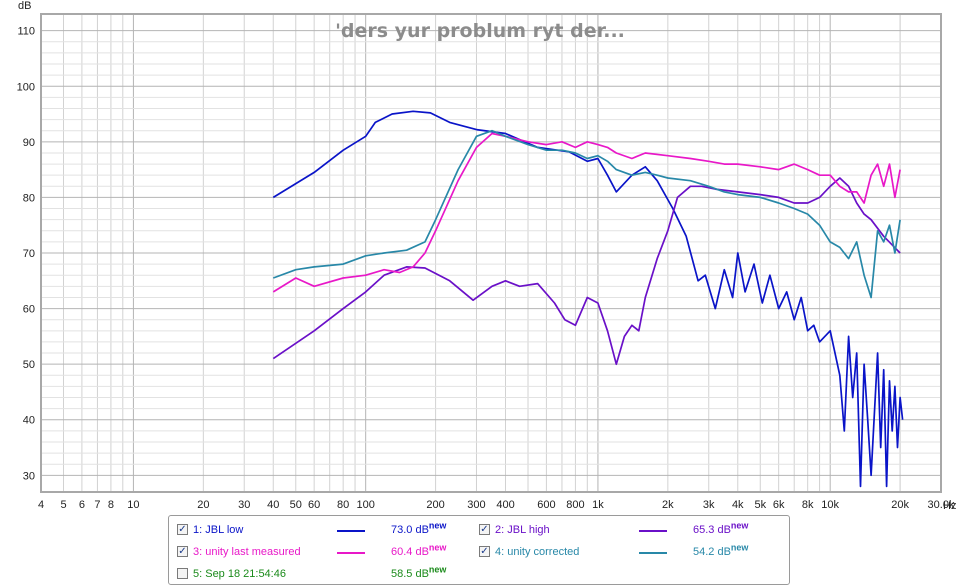 The width and height of the screenshot is (960, 588). Describe the element at coordinates (629, 530) in the screenshot. I see `legend-item-2: ✓ 2: JBL high 65.3 dBnew` at that location.